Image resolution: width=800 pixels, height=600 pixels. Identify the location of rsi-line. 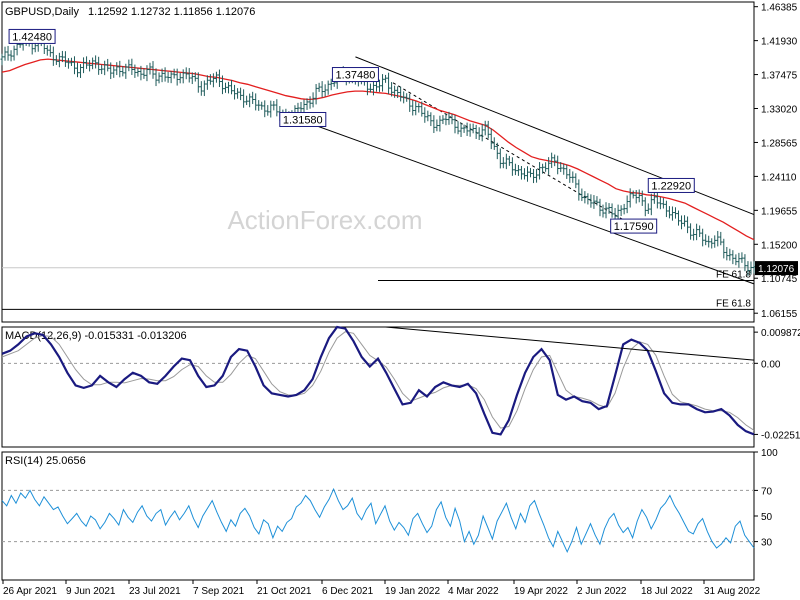
(378, 520).